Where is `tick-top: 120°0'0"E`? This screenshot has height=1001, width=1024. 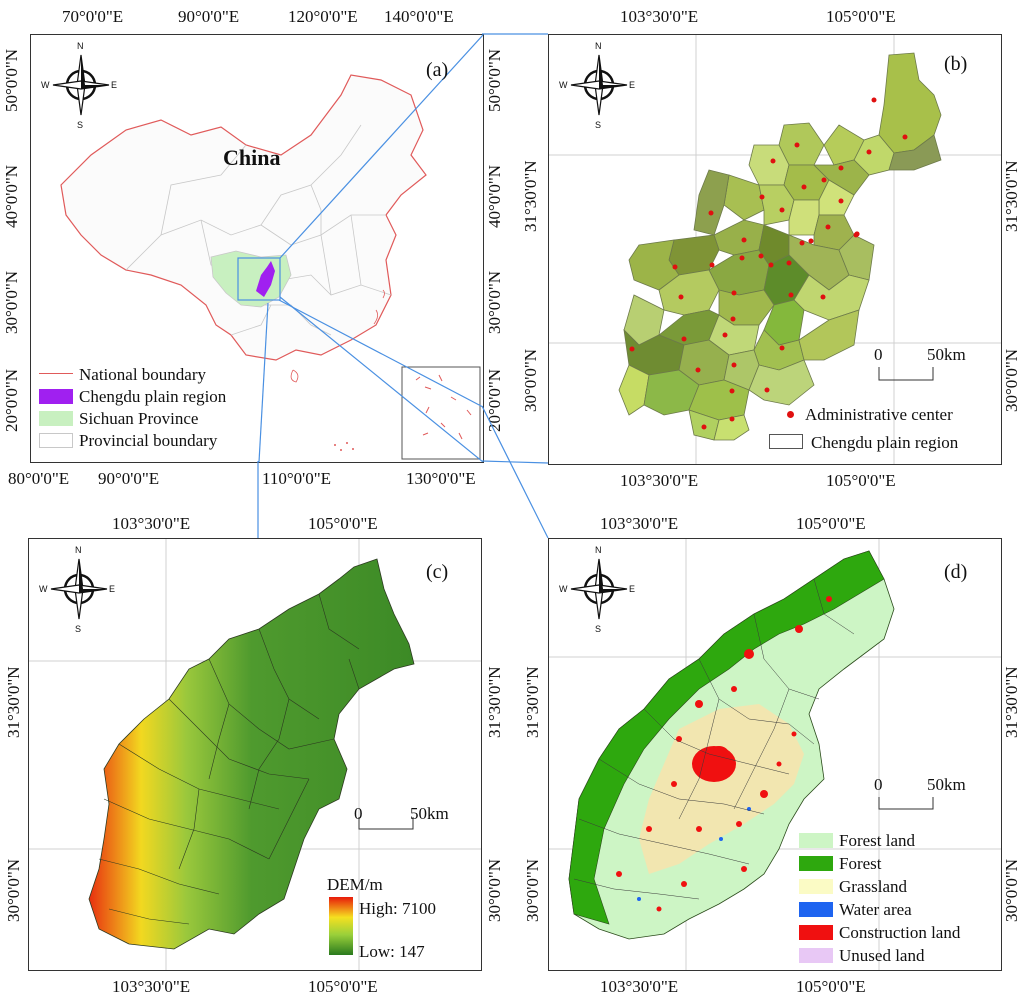
tick-top: 120°0'0"E is located at coordinates (323, 16).